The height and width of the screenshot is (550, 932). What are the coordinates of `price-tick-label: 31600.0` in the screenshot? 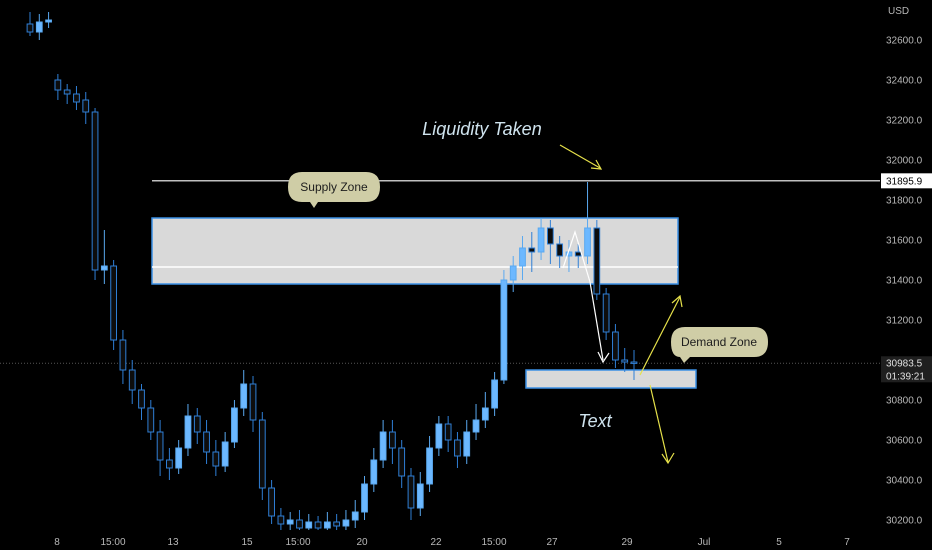 It's located at (904, 241).